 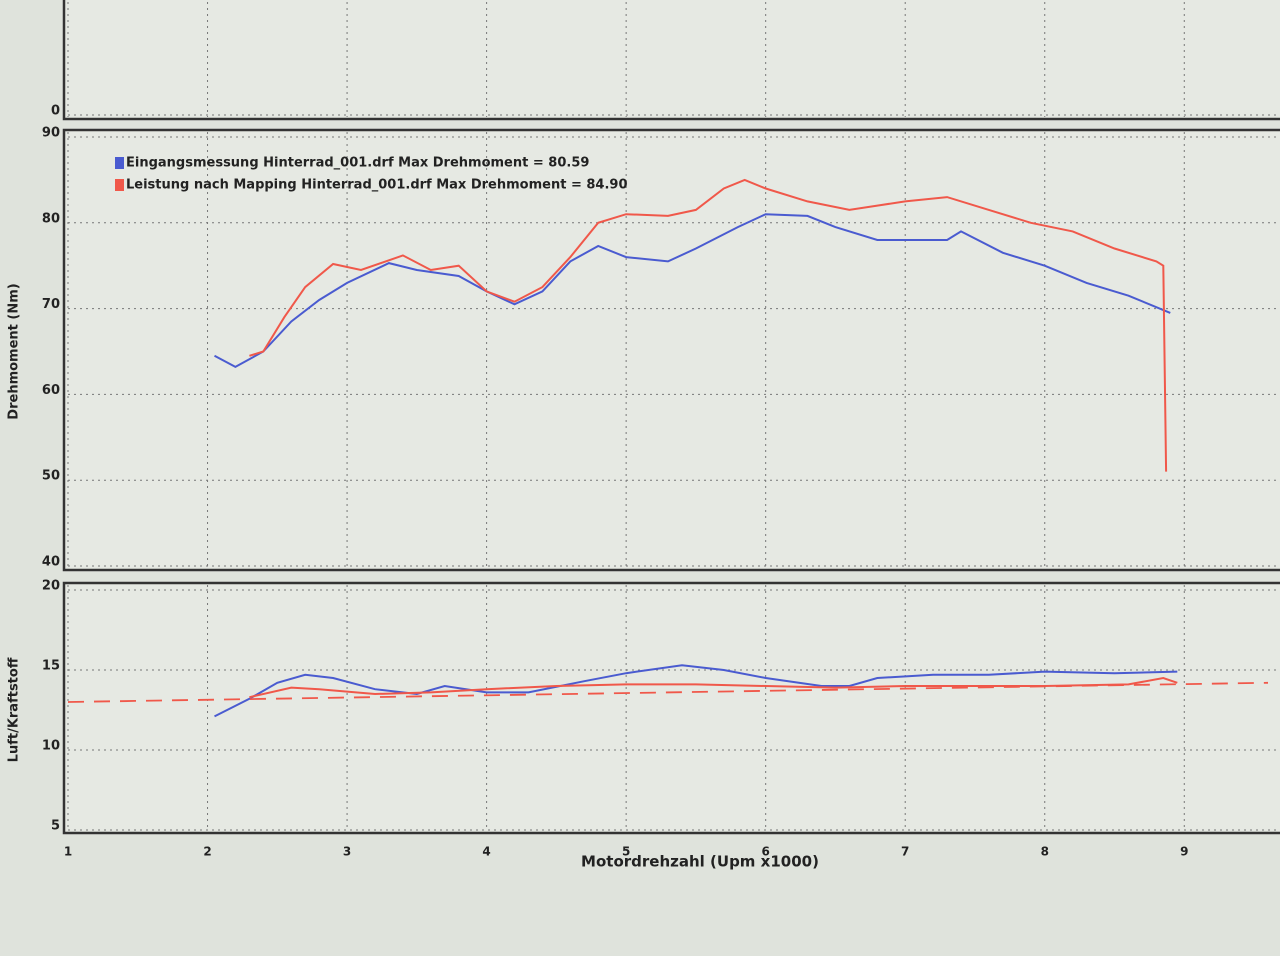 What do you see at coordinates (51, 476) in the screenshot?
I see `y-tick-label: 50` at bounding box center [51, 476].